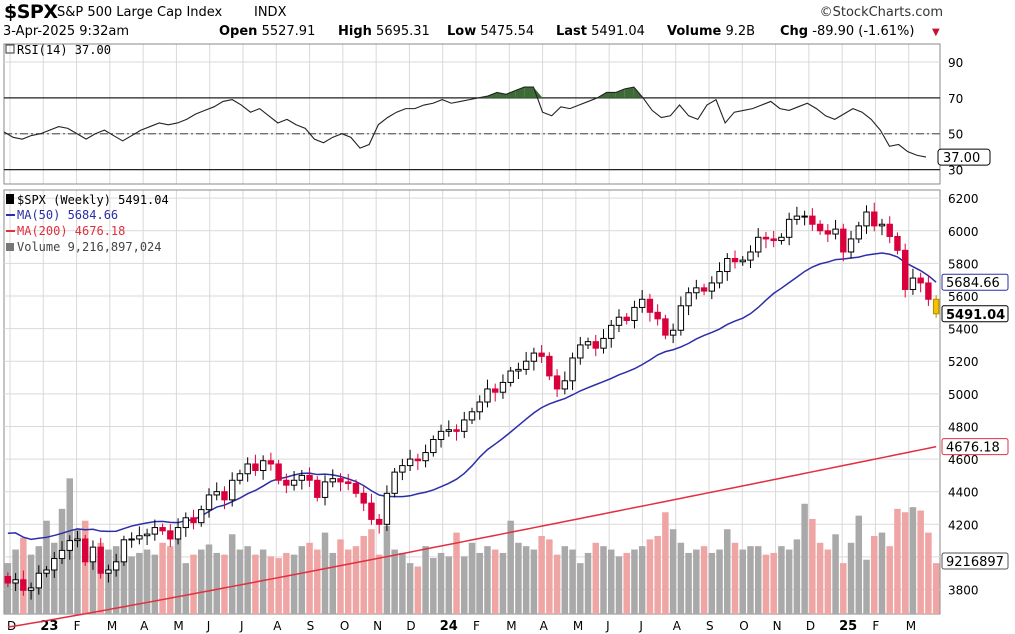 This screenshot has height=634, width=1015. What do you see at coordinates (963, 427) in the screenshot?
I see `price-tick-label: 4800` at bounding box center [963, 427].